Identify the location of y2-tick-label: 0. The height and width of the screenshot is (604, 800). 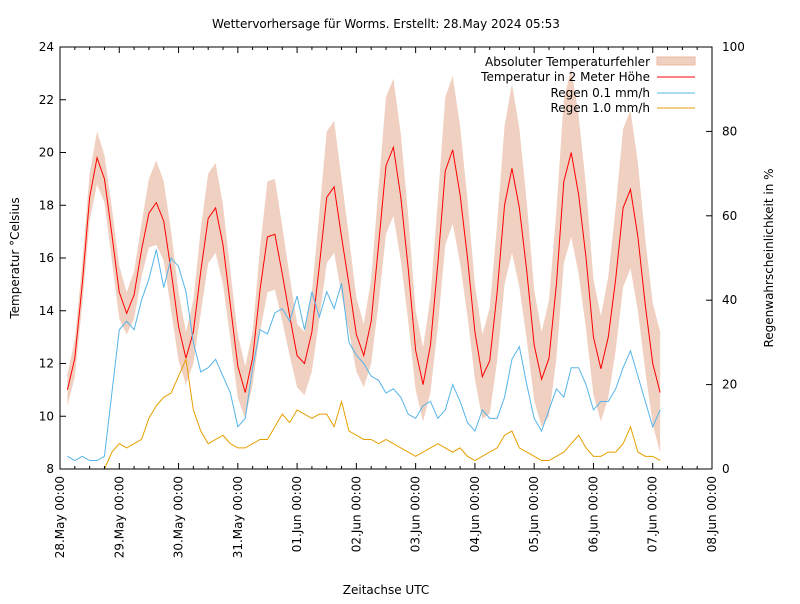
(726, 469).